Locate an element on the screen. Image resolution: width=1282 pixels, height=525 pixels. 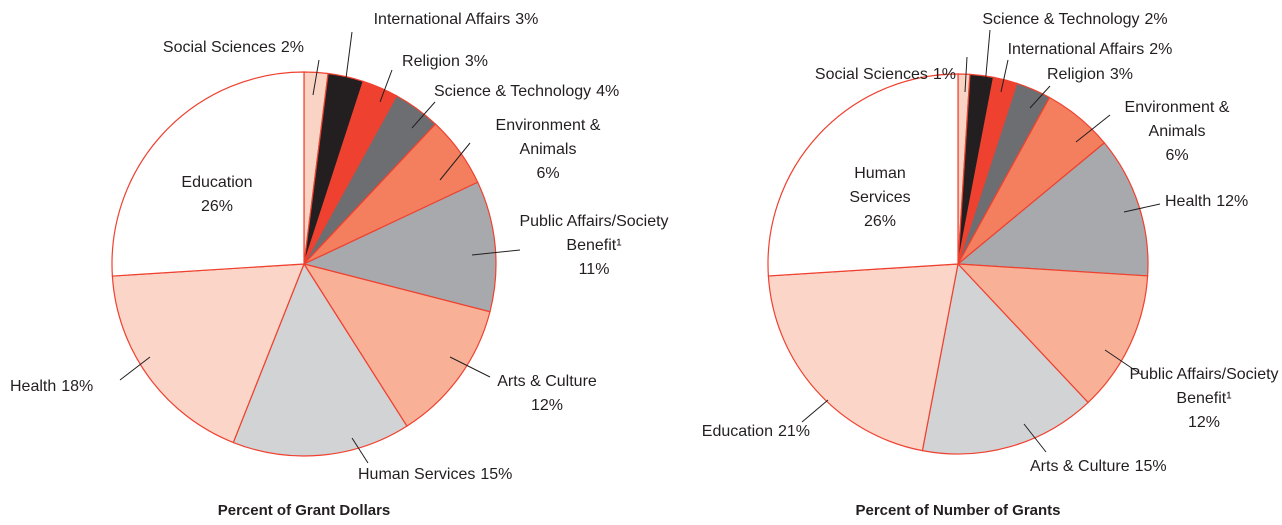
slice-label: Health 12% is located at coordinates (1223, 202).